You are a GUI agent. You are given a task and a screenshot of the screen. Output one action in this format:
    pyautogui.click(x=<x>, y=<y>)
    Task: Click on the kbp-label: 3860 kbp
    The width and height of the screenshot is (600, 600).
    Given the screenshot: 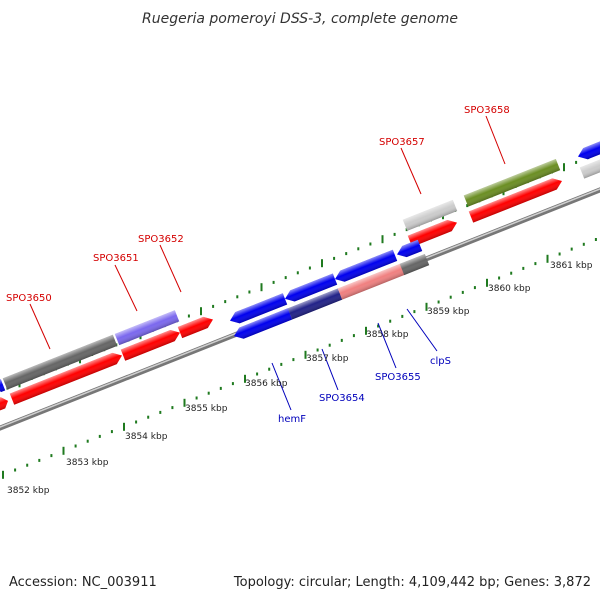 What is the action you would take?
    pyautogui.click(x=509, y=289)
    